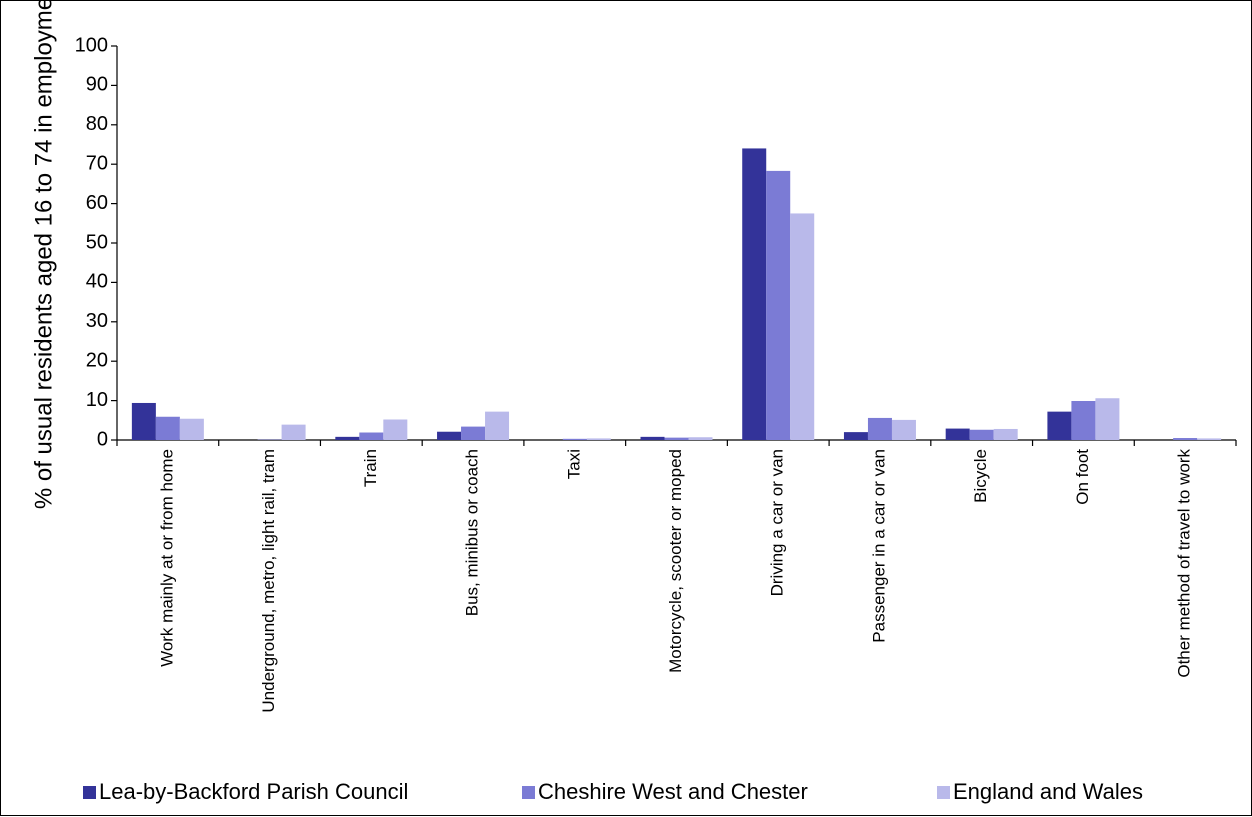  I want to click on x-tick-label: Work mainly at or from home, so click(166, 558).